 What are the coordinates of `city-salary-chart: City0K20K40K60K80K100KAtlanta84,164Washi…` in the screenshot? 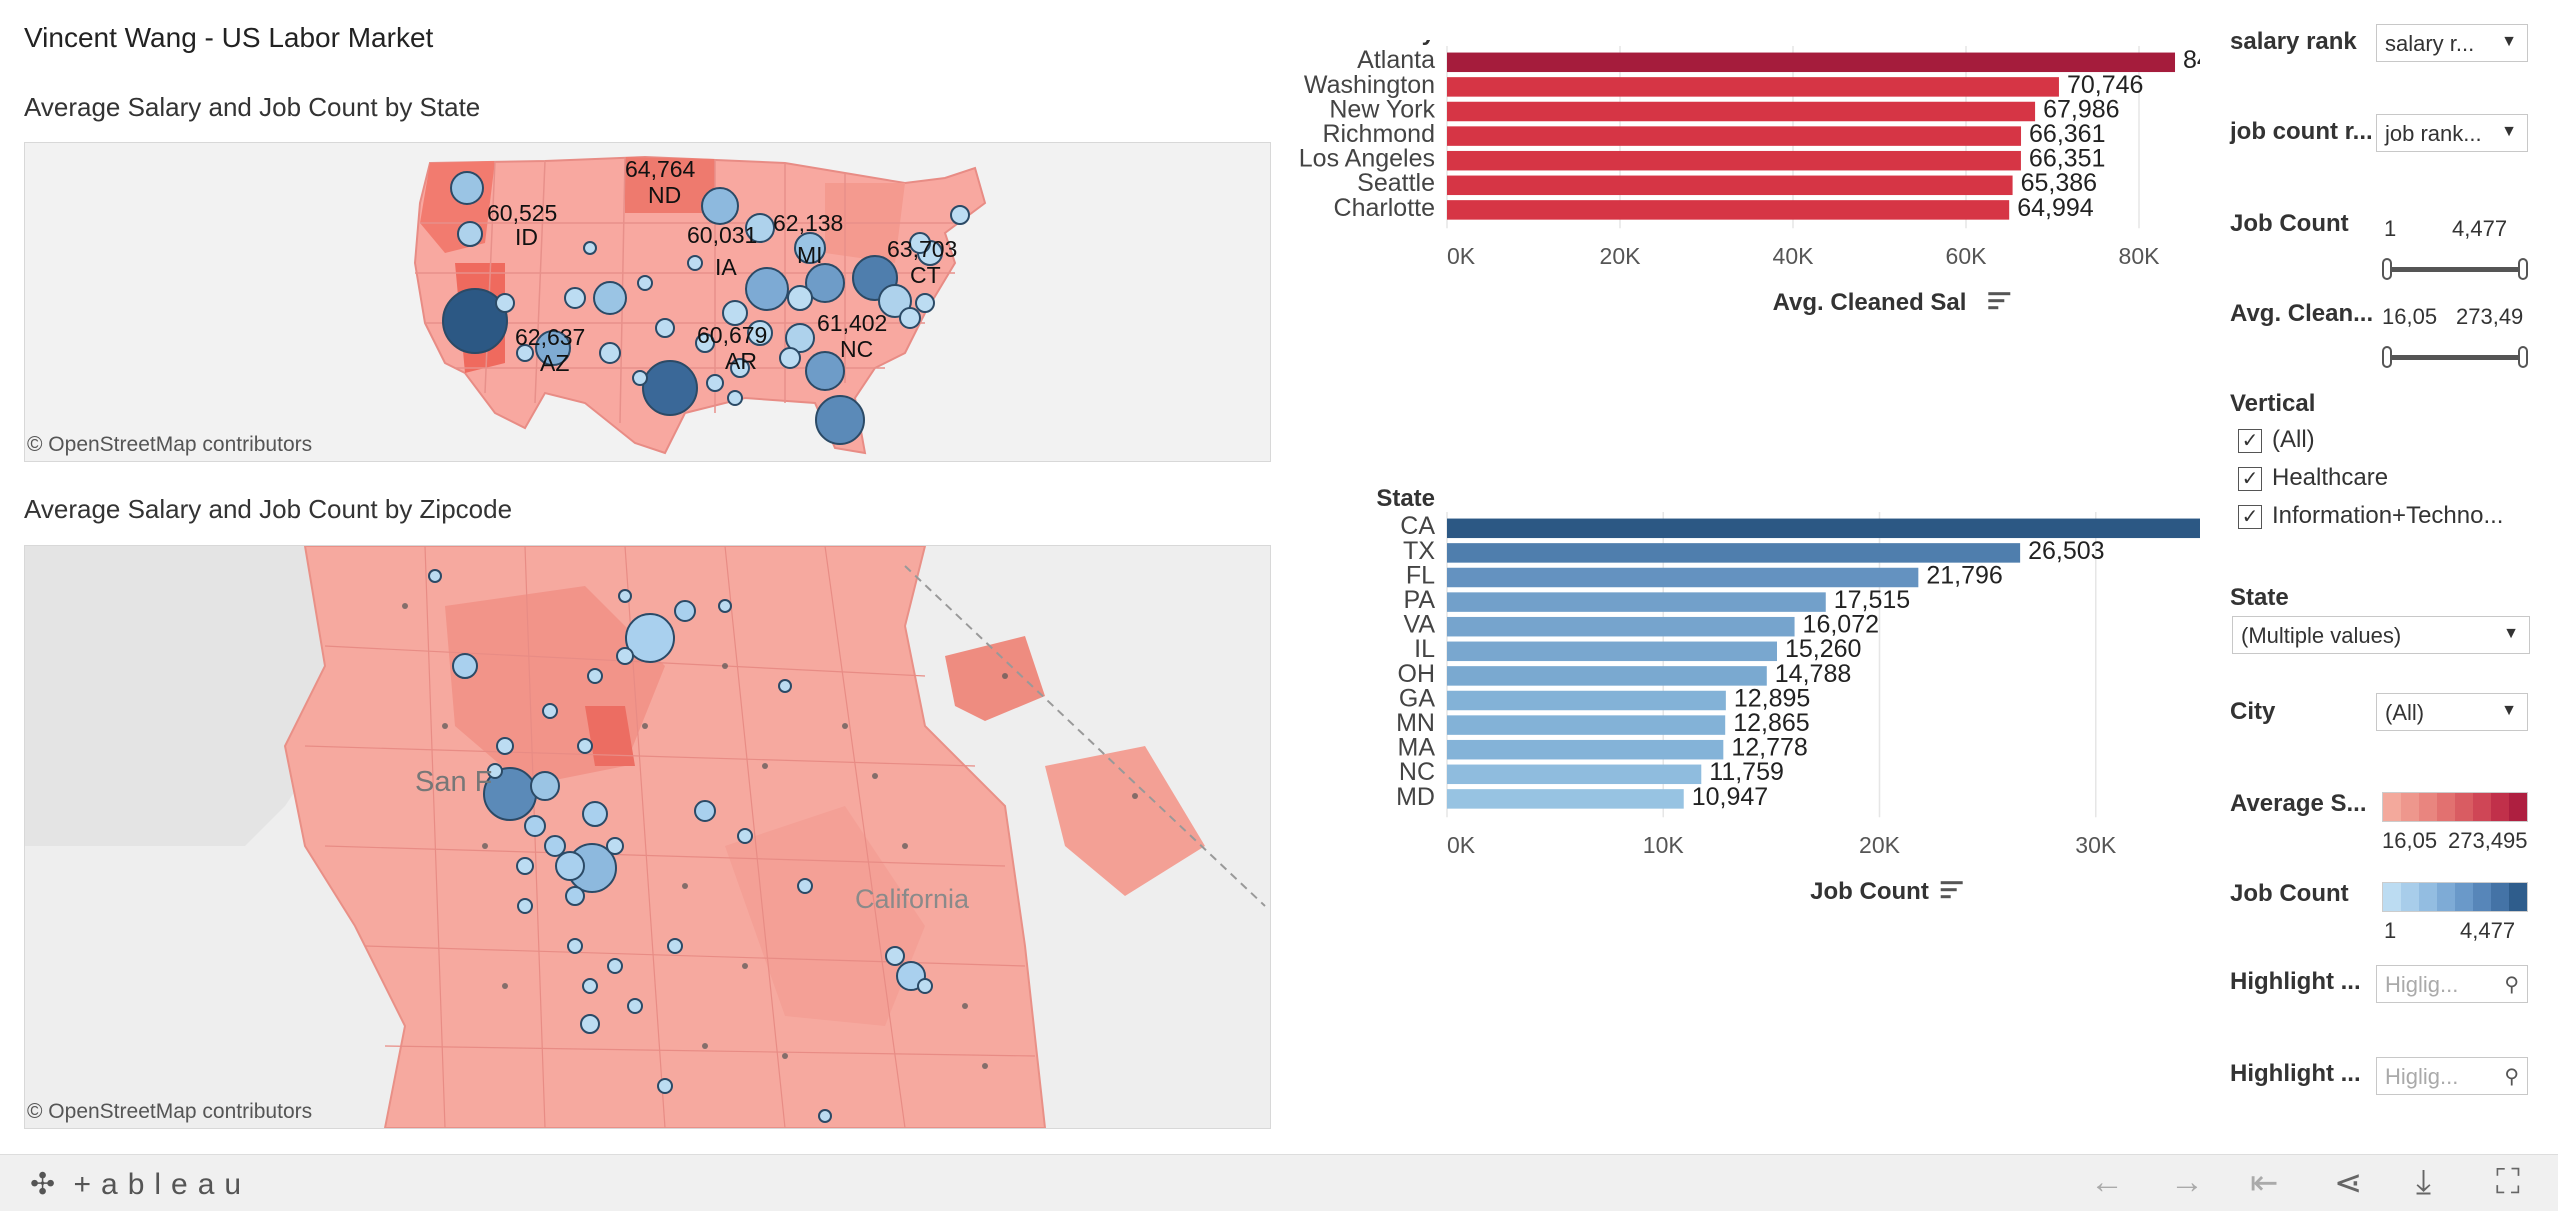 It's located at (1740, 250).